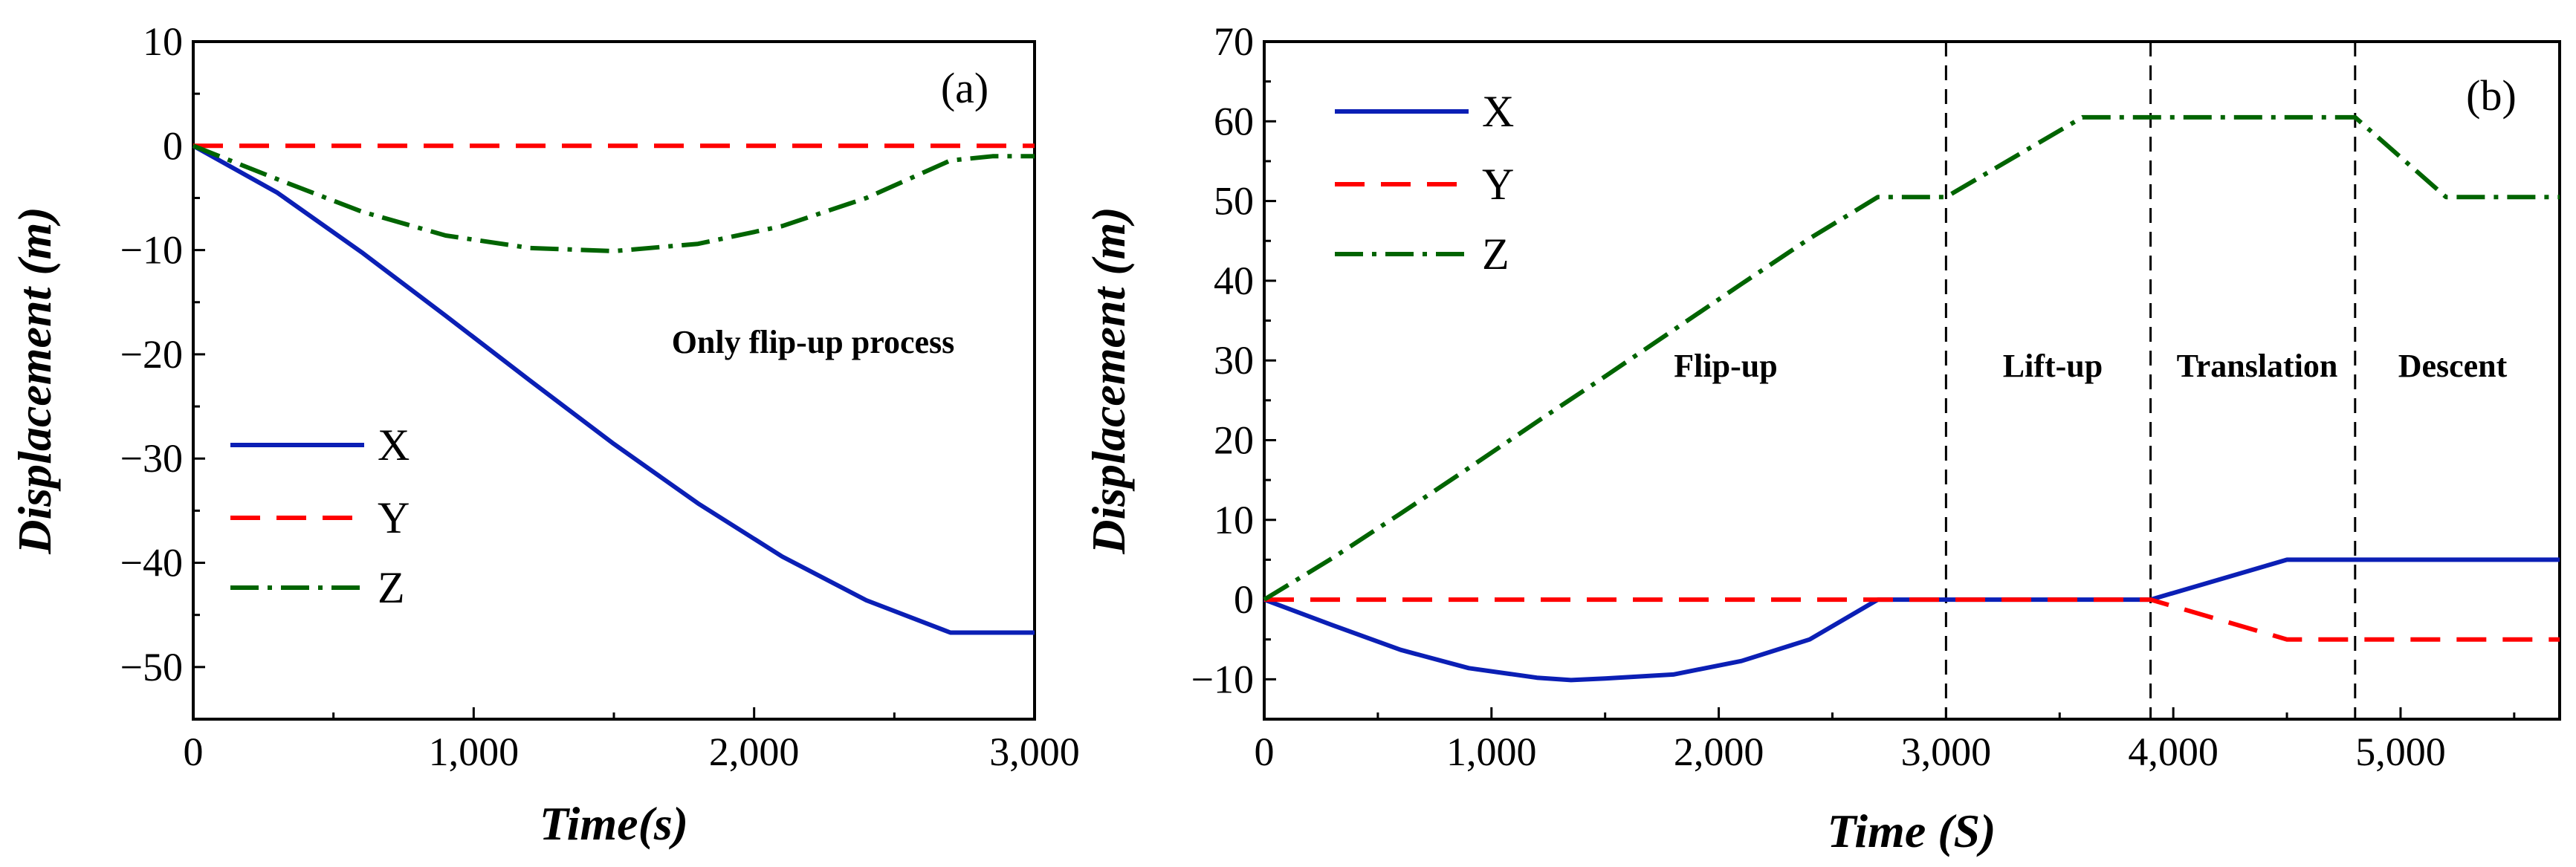  I want to click on series-line-z, so click(614, 198).